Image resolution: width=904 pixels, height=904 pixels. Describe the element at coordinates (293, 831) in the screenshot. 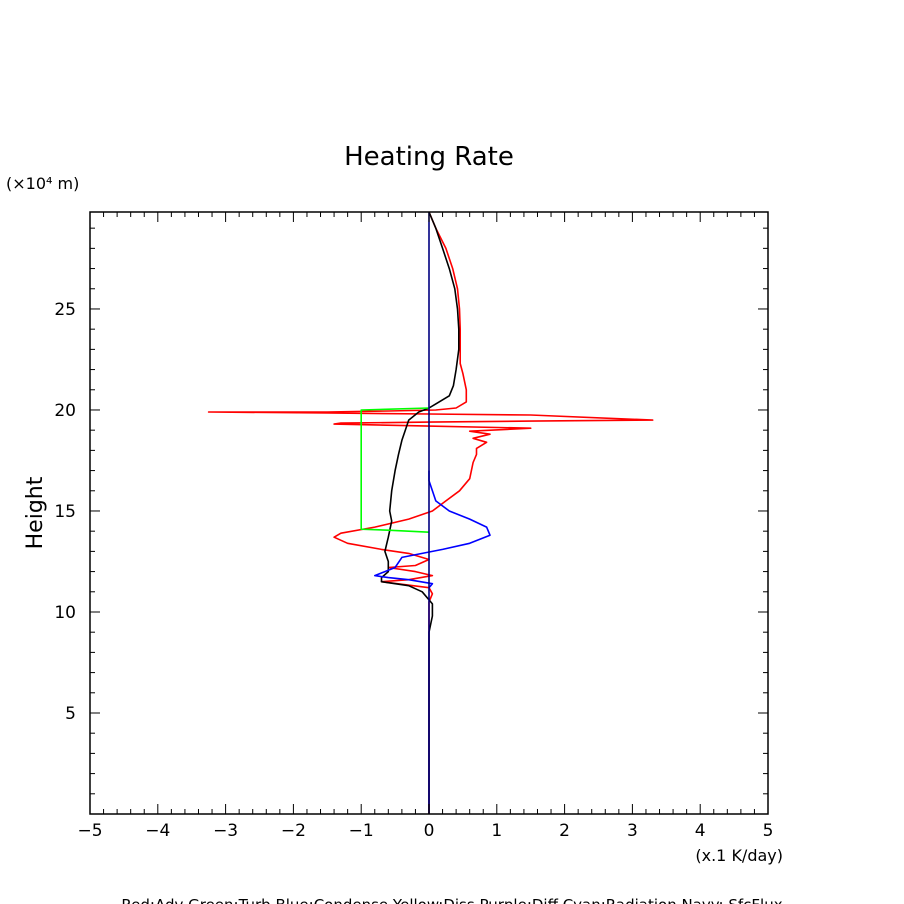

I see `x-tick-label: −2` at that location.